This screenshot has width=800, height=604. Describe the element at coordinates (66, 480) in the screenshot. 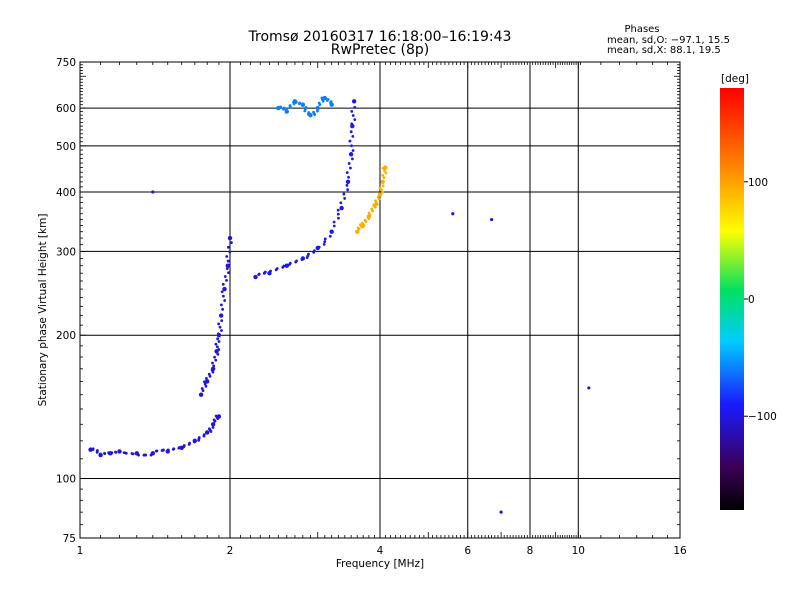

I see `y-tick-label: 100` at that location.